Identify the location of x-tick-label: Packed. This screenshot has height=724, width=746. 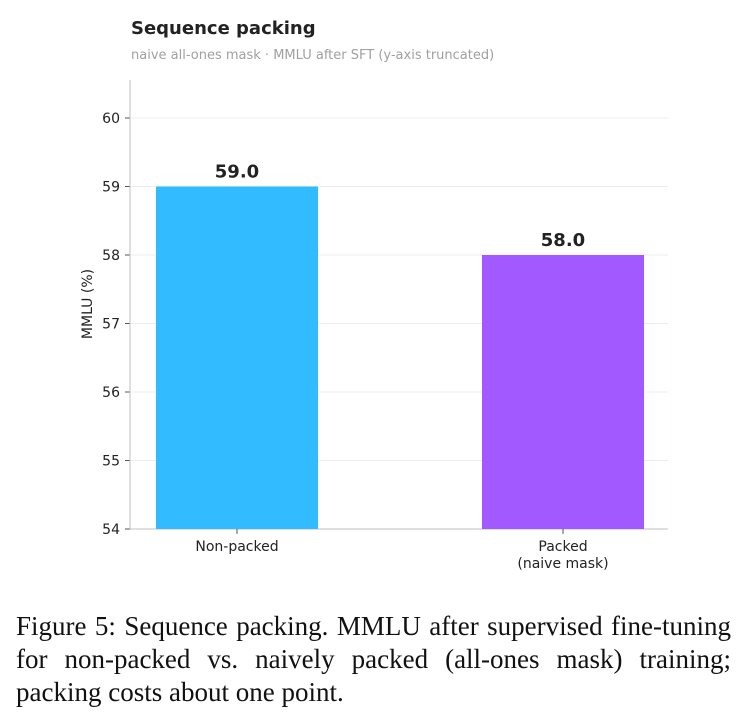
(562, 547).